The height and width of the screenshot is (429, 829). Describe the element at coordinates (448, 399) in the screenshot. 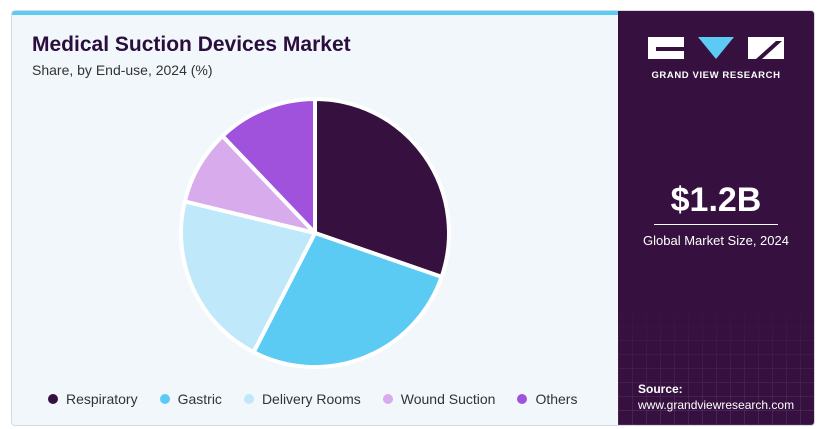

I see `legend-label: Wound Suction` at that location.